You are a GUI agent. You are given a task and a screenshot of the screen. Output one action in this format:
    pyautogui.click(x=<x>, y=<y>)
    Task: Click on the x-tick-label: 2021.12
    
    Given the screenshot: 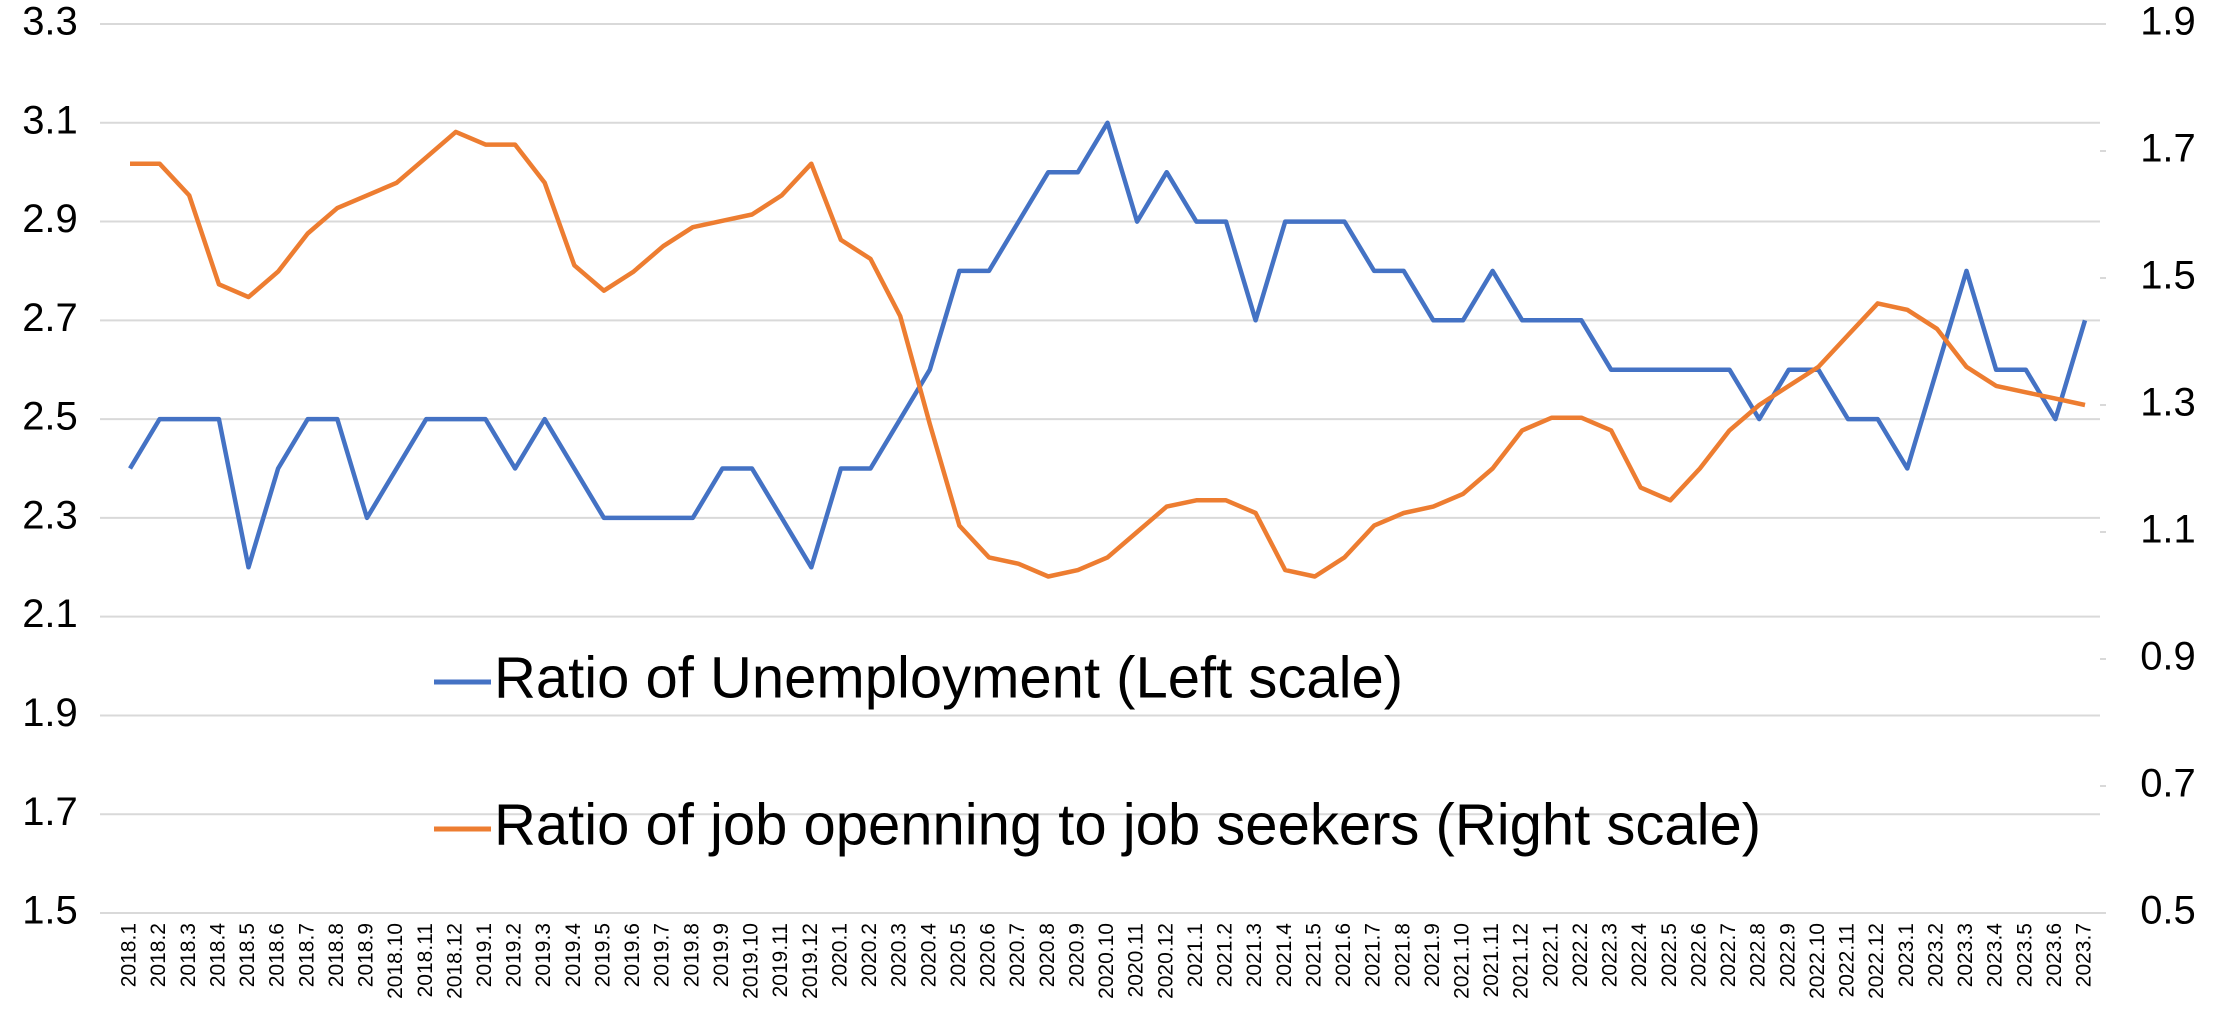 What is the action you would take?
    pyautogui.click(x=1521, y=961)
    